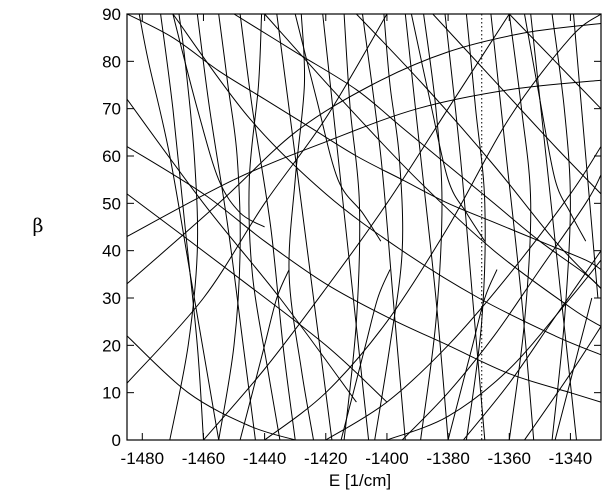 This screenshot has width=611, height=498. What do you see at coordinates (360, 480) in the screenshot?
I see `x-axis-title: E [1/cm]` at bounding box center [360, 480].